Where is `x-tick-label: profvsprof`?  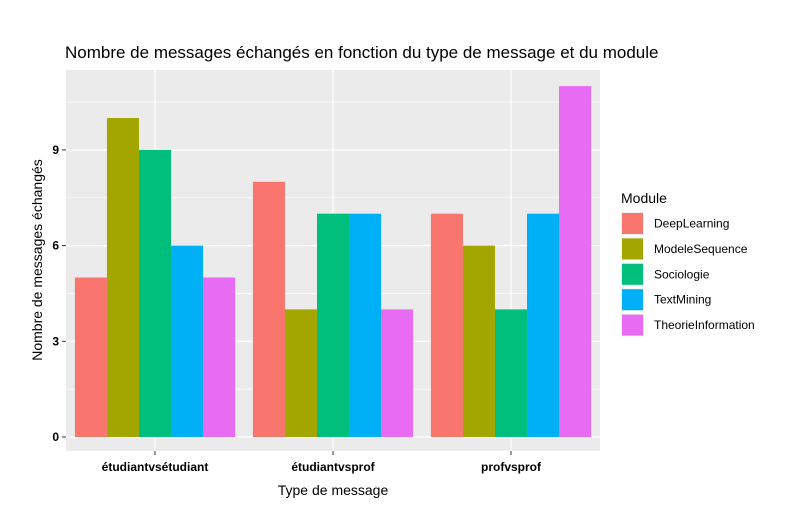
x-tick-label: profvsprof is located at coordinates (511, 467).